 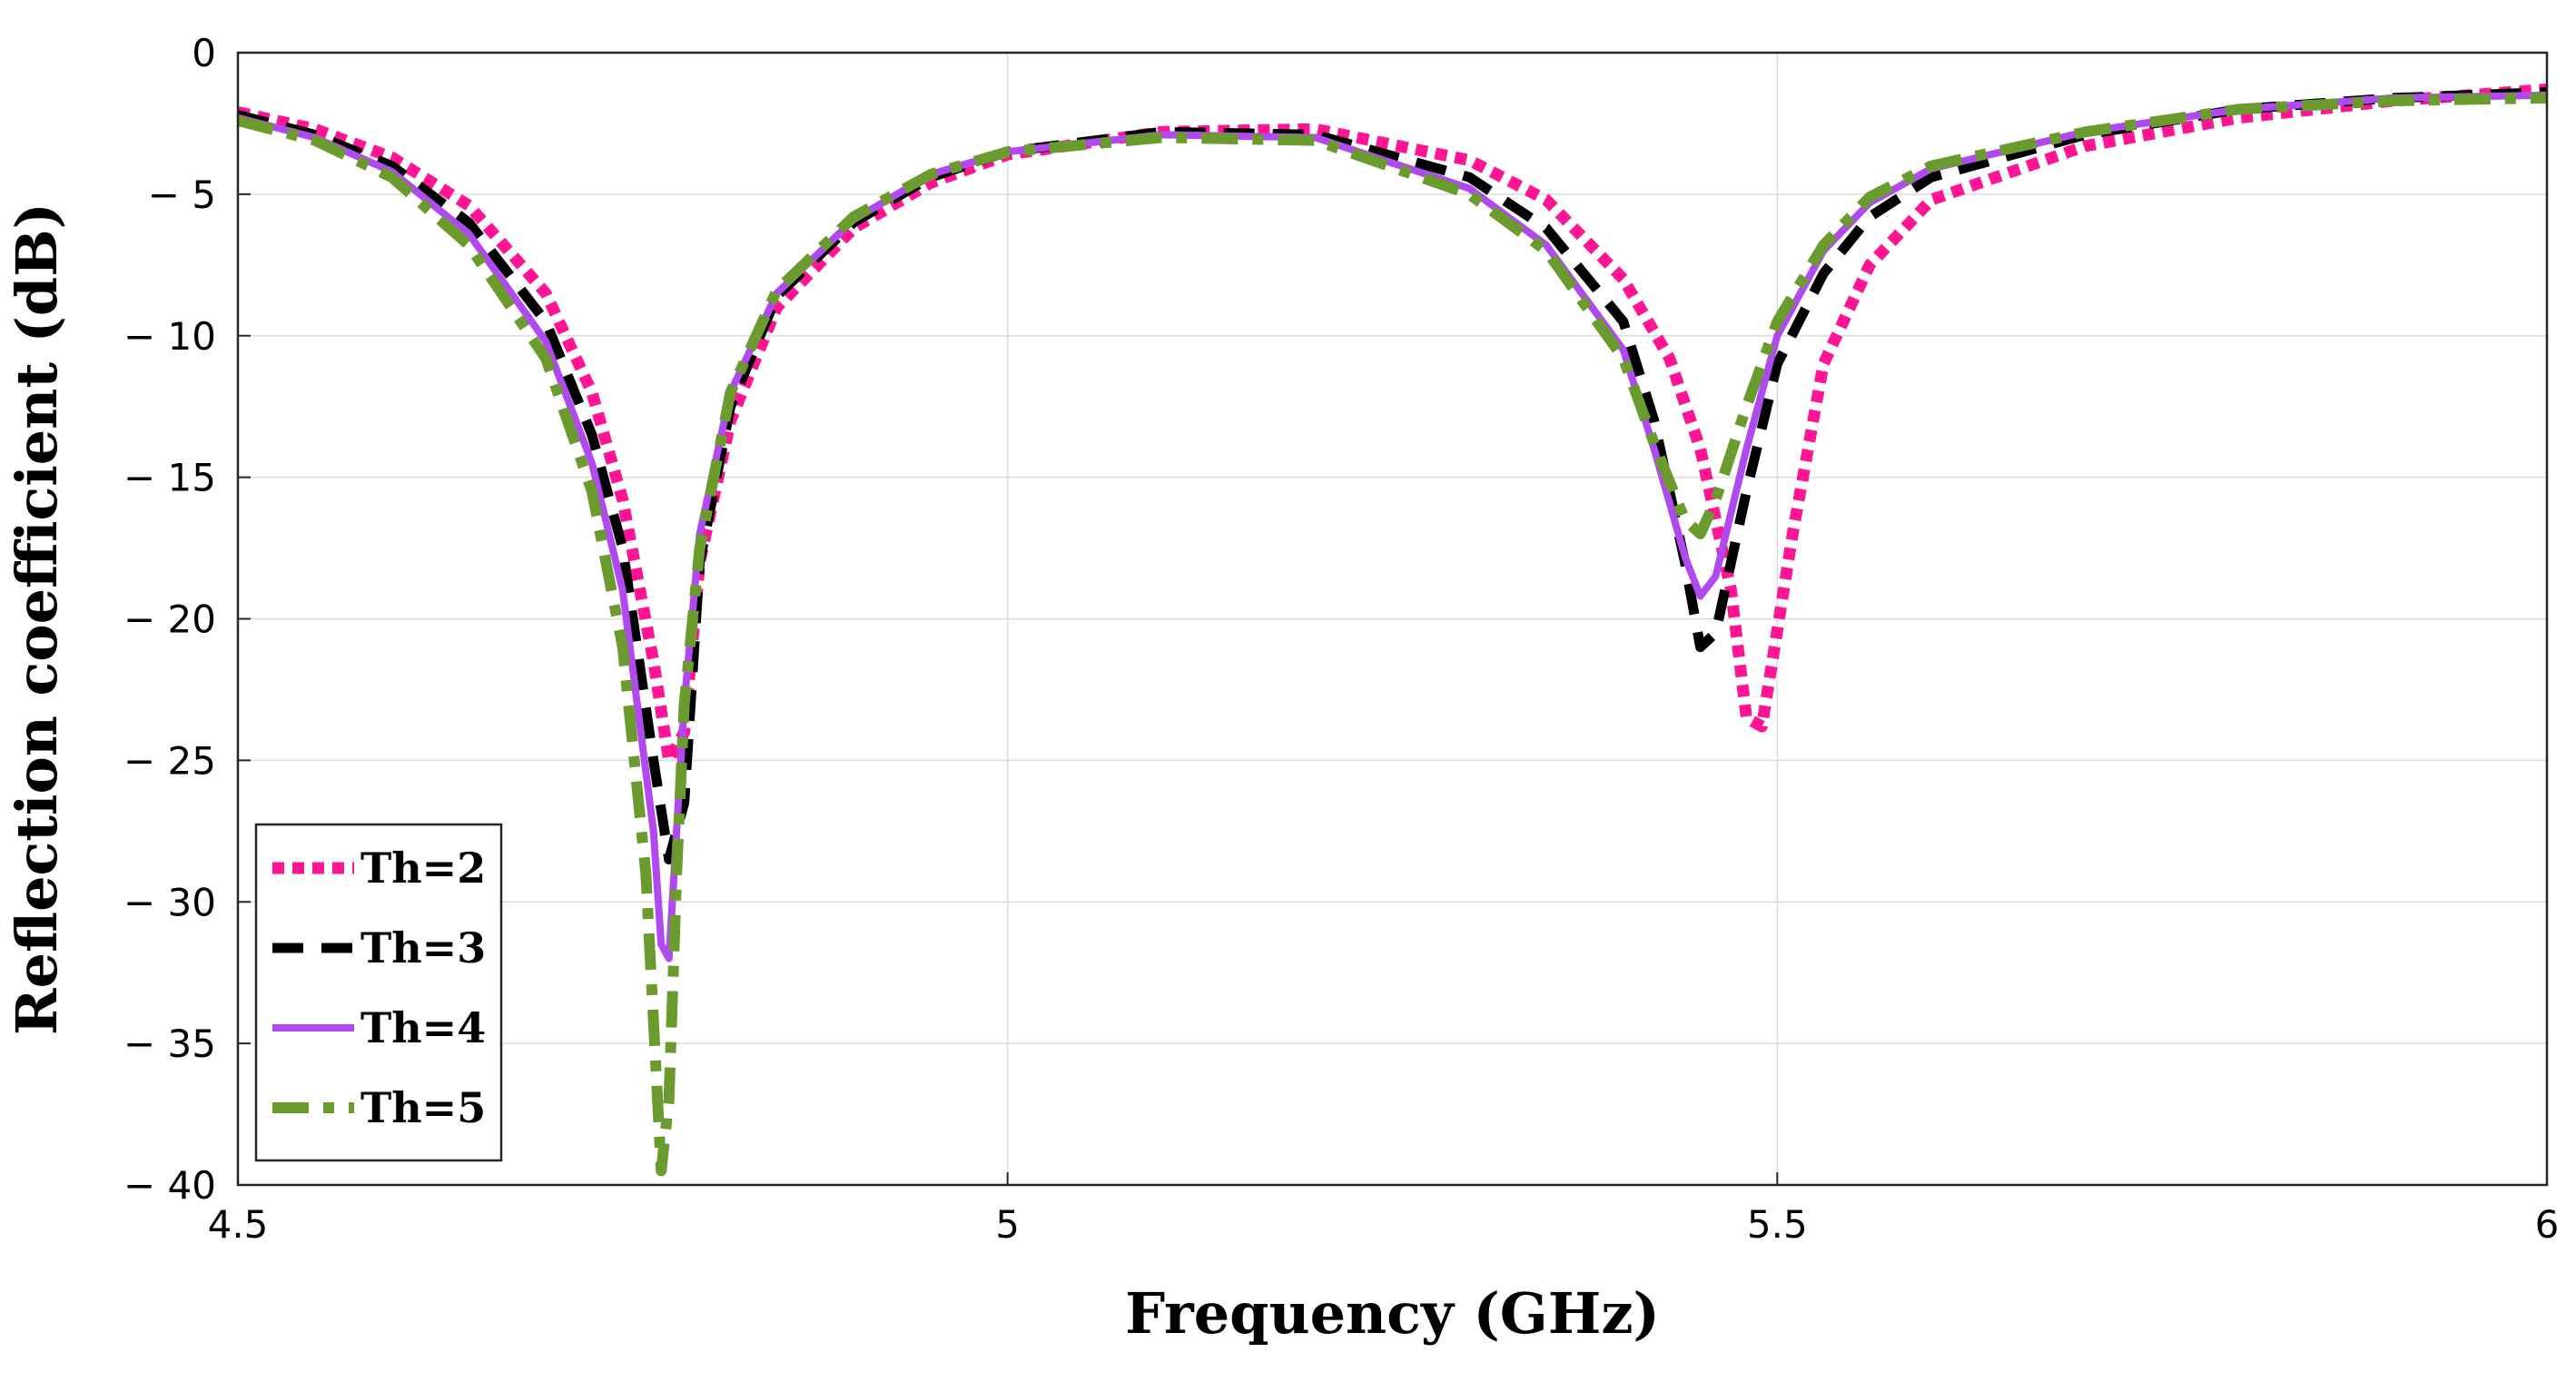 What do you see at coordinates (204, 53) in the screenshot?
I see `y-tick-label: 0` at bounding box center [204, 53].